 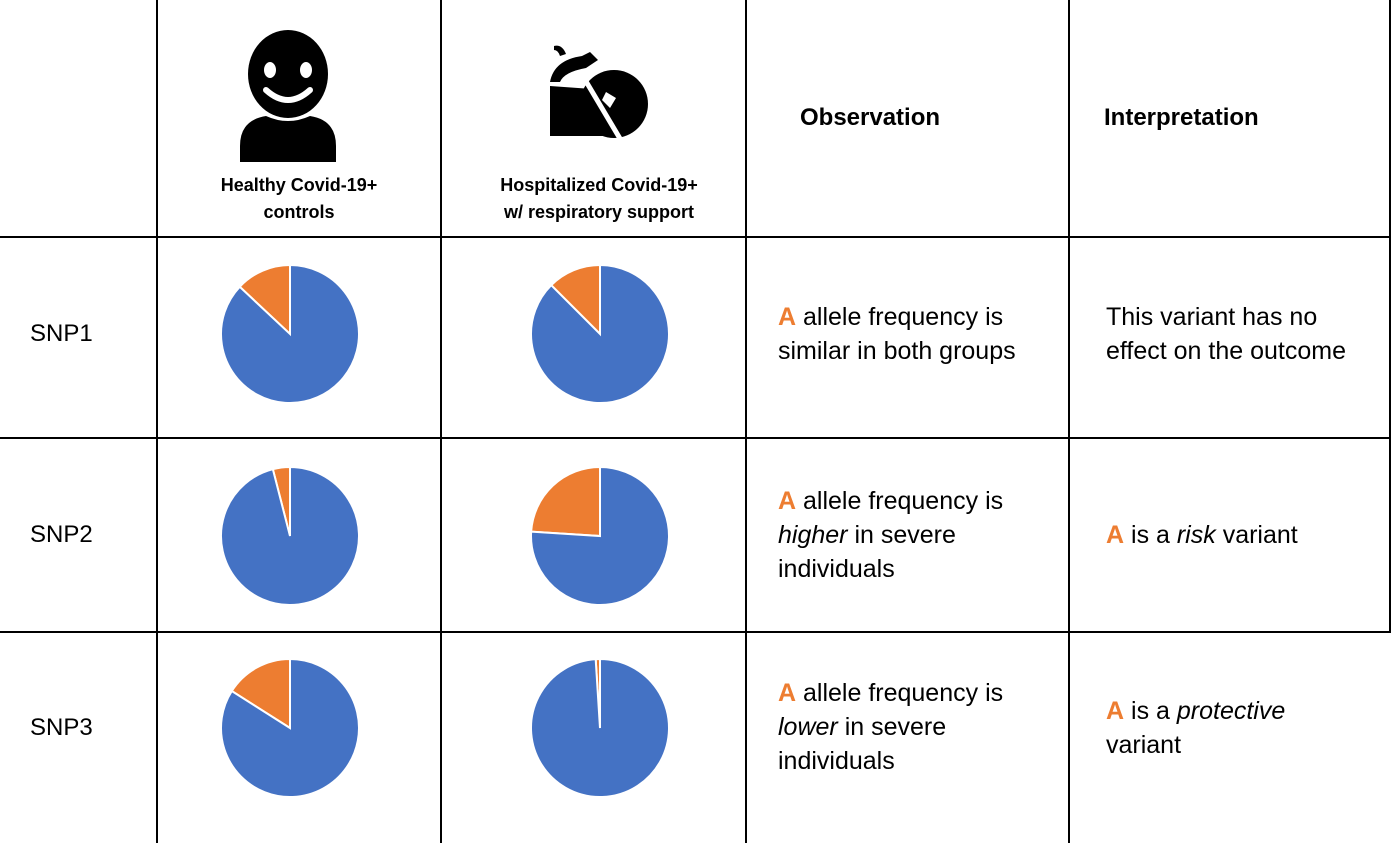 What do you see at coordinates (61, 727) in the screenshot?
I see `snp3-label: SNP3` at bounding box center [61, 727].